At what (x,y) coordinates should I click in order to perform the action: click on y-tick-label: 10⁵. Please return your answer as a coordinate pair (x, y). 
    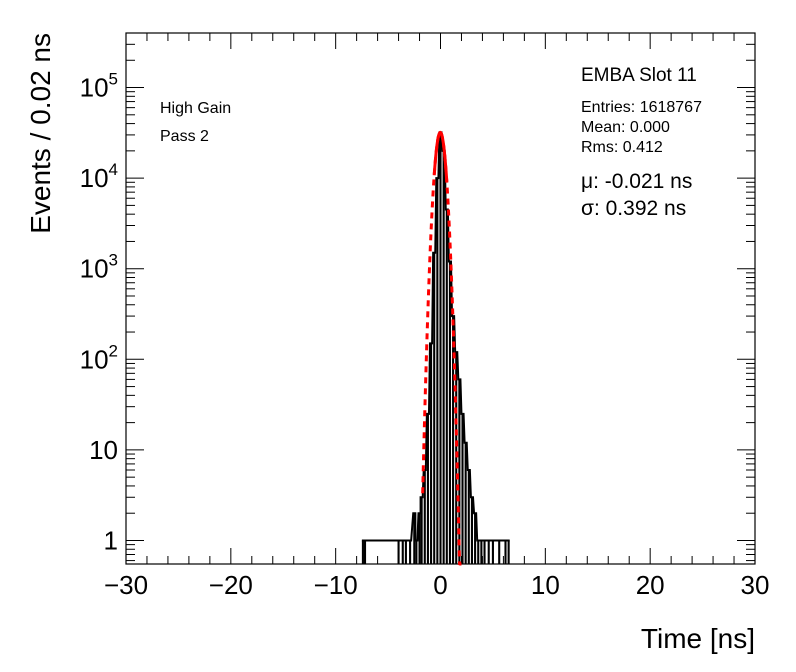
    Looking at the image, I should click on (99, 86).